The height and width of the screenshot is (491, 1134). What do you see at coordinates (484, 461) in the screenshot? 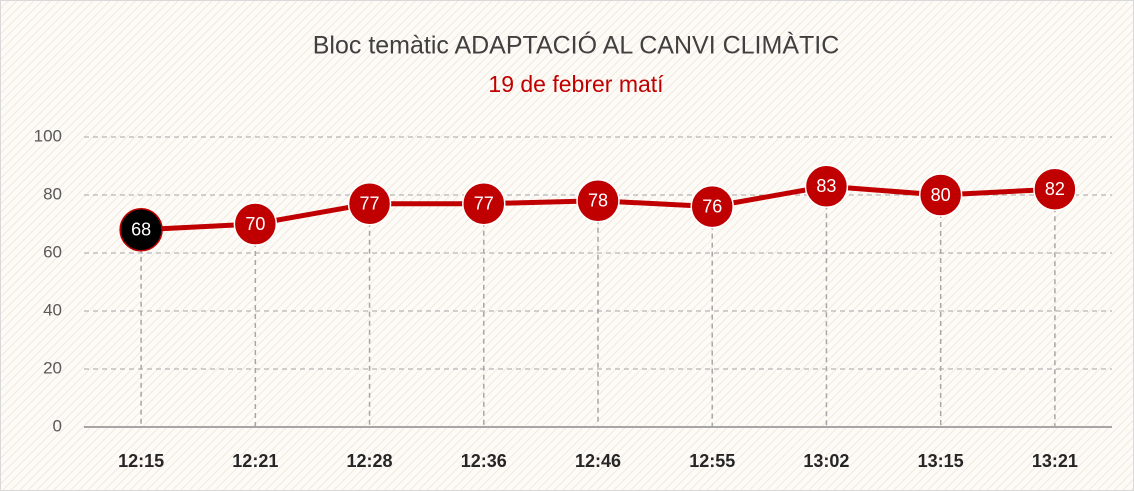
I see `x-tick-label: 12:36` at bounding box center [484, 461].